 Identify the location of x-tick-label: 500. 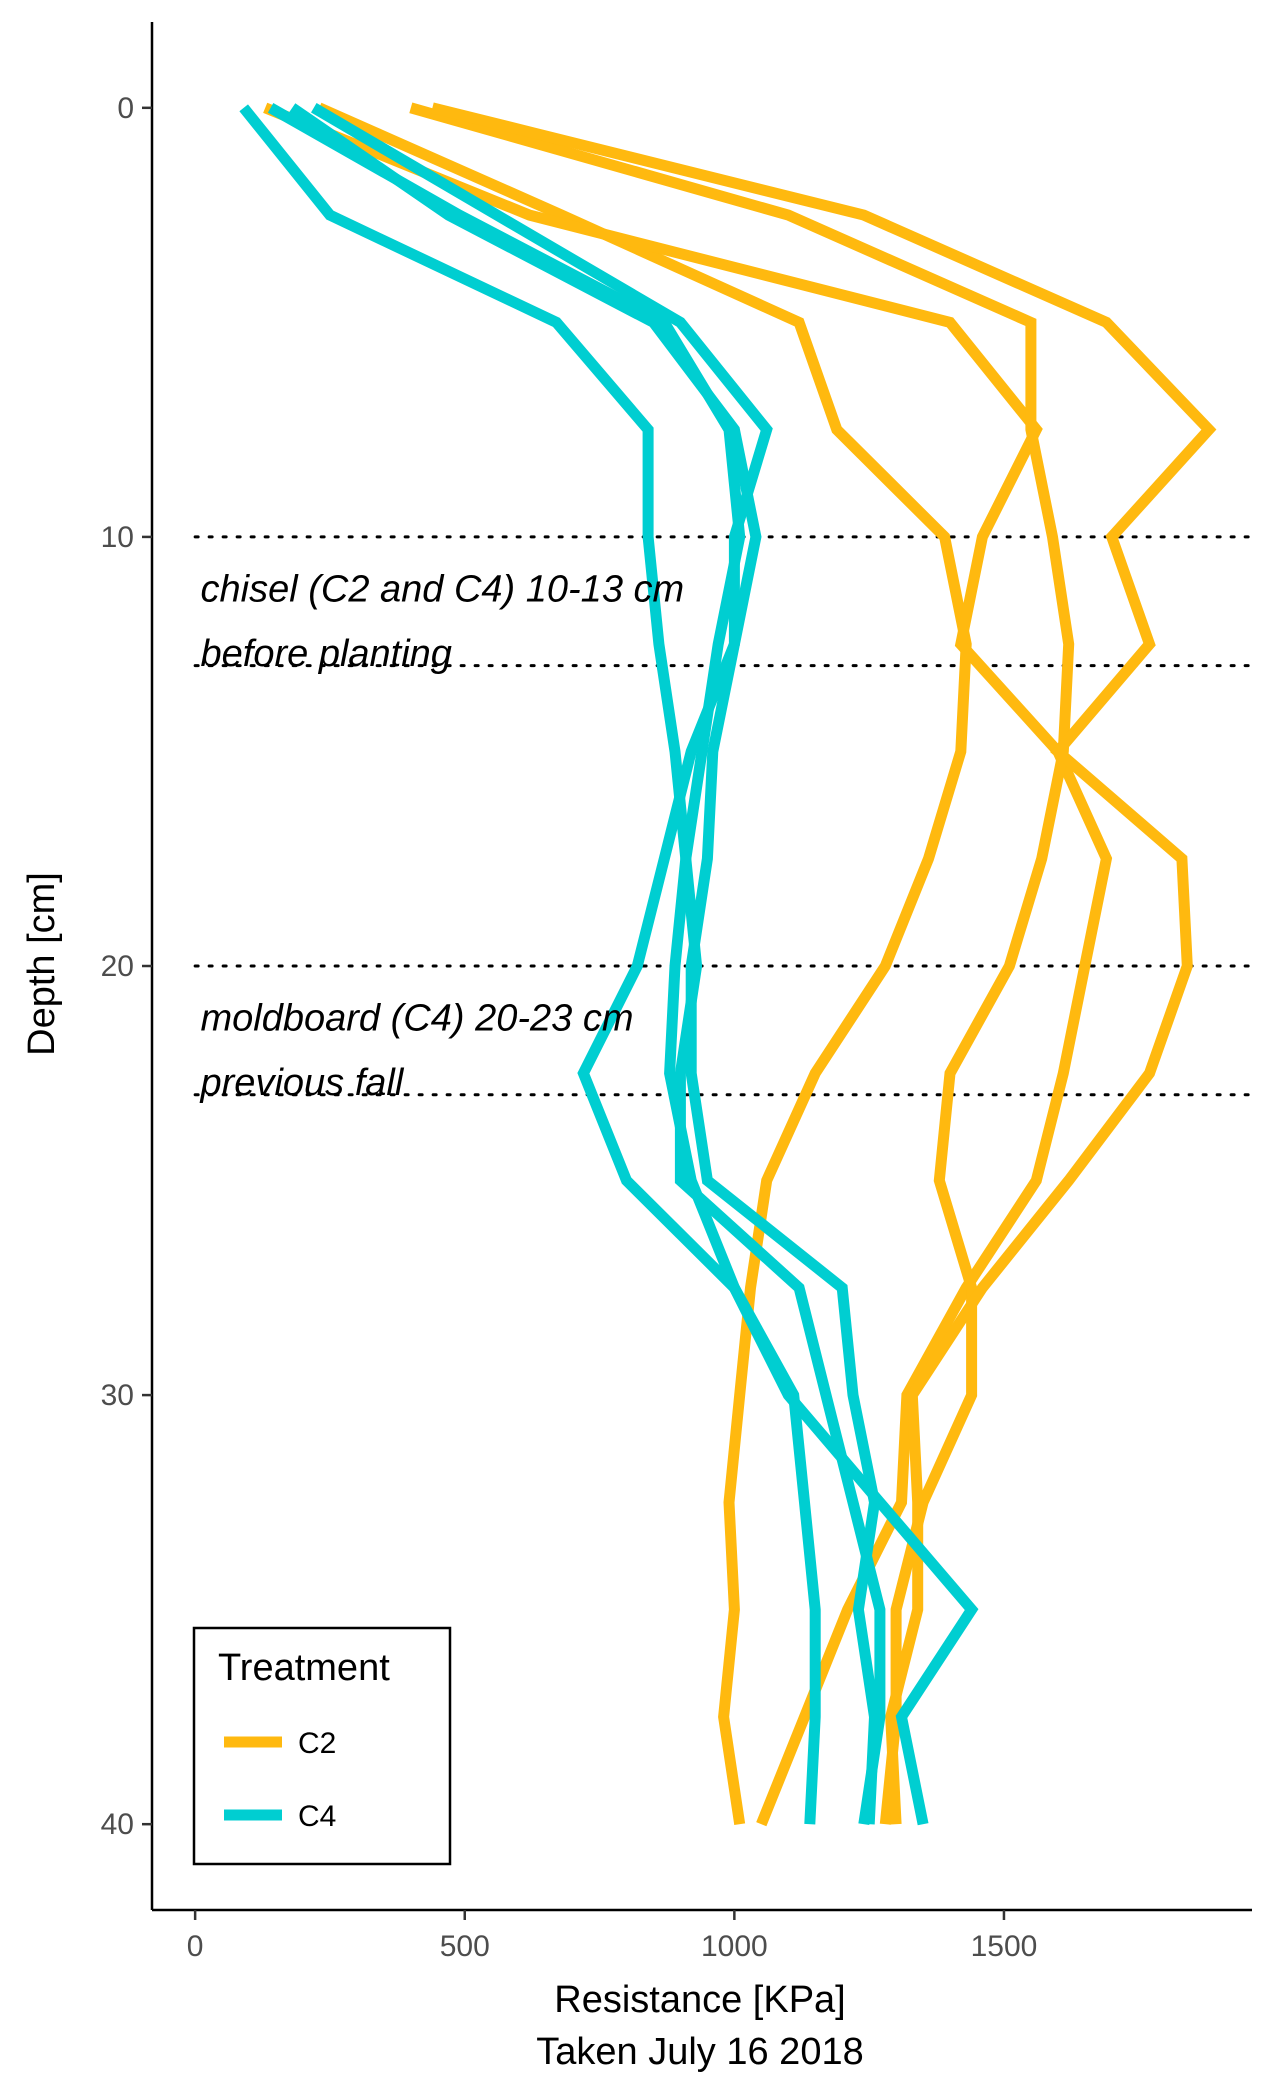
(465, 1946).